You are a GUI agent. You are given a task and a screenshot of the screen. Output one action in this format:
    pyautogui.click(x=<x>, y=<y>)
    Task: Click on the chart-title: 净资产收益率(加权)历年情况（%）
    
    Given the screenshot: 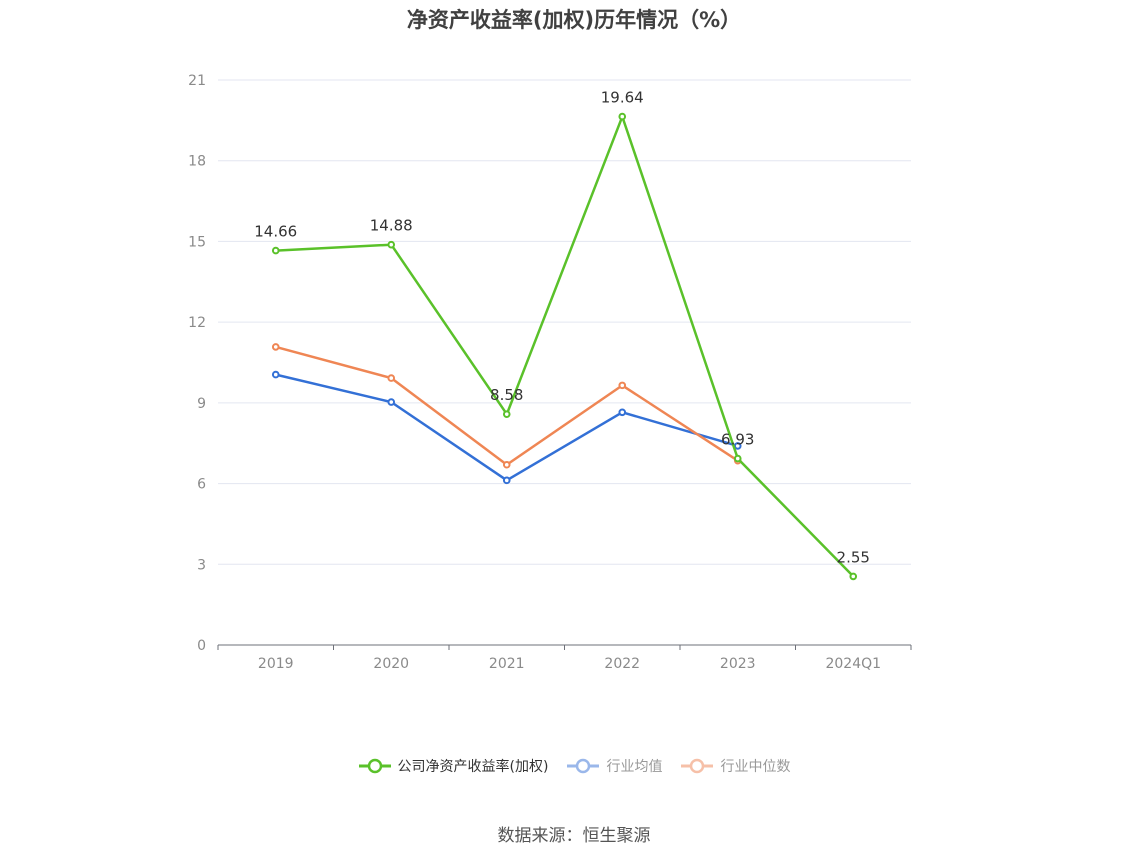 What is the action you would take?
    pyautogui.click(x=574, y=20)
    